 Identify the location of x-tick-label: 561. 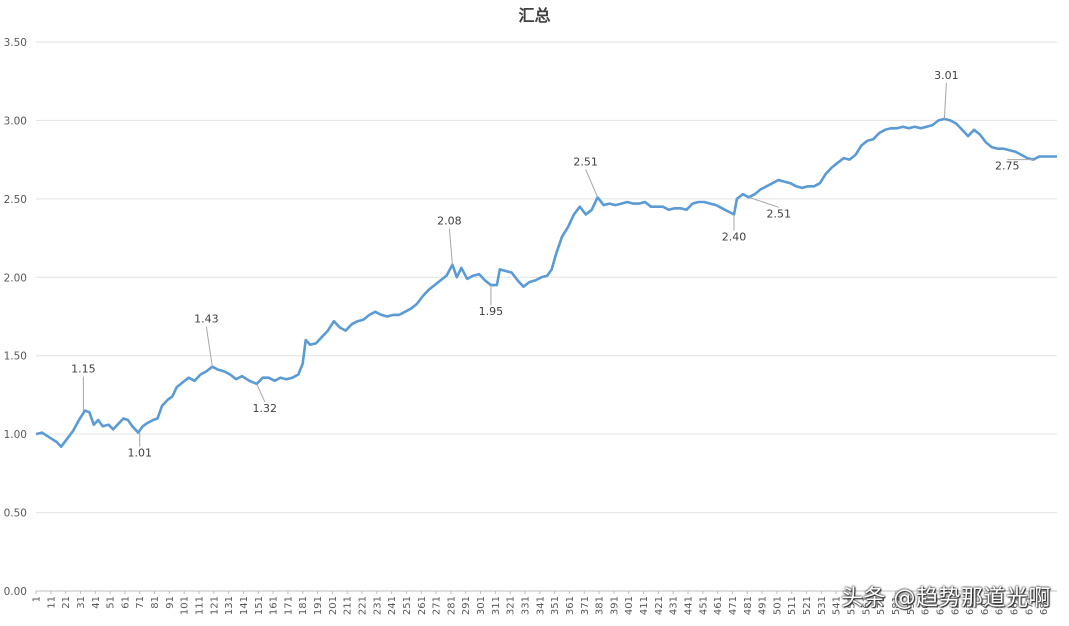
(866, 605).